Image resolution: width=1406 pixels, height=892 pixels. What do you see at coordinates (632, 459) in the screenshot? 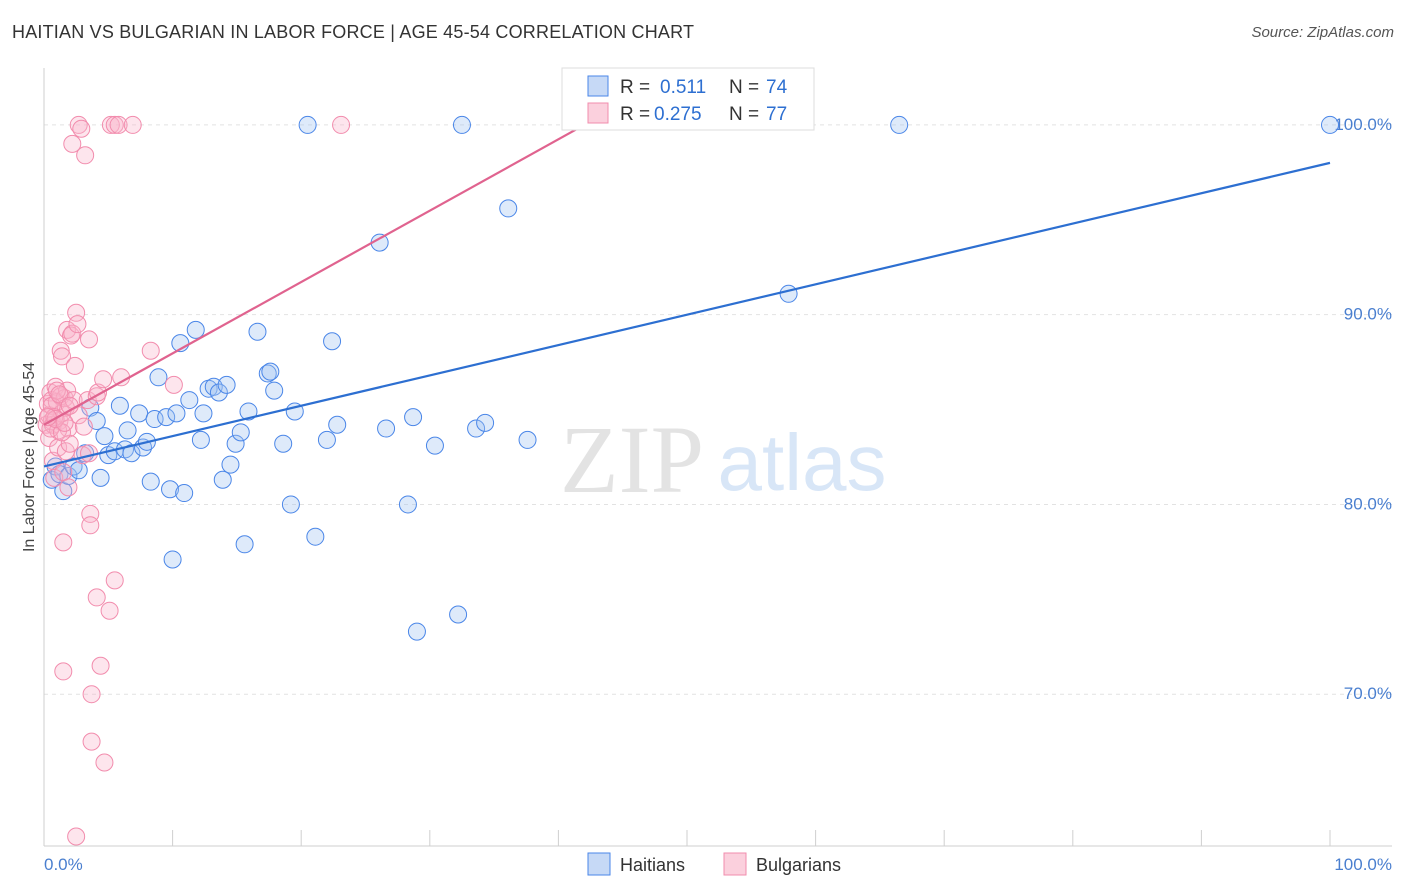
I see `watermark-zip: ZIP` at bounding box center [632, 459].